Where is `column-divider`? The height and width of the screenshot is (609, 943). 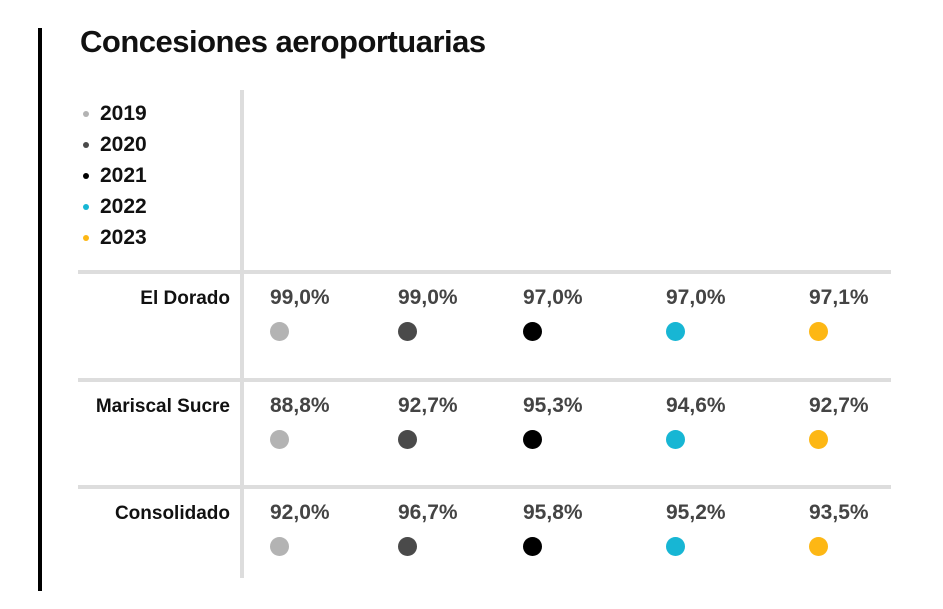 column-divider is located at coordinates (242, 334).